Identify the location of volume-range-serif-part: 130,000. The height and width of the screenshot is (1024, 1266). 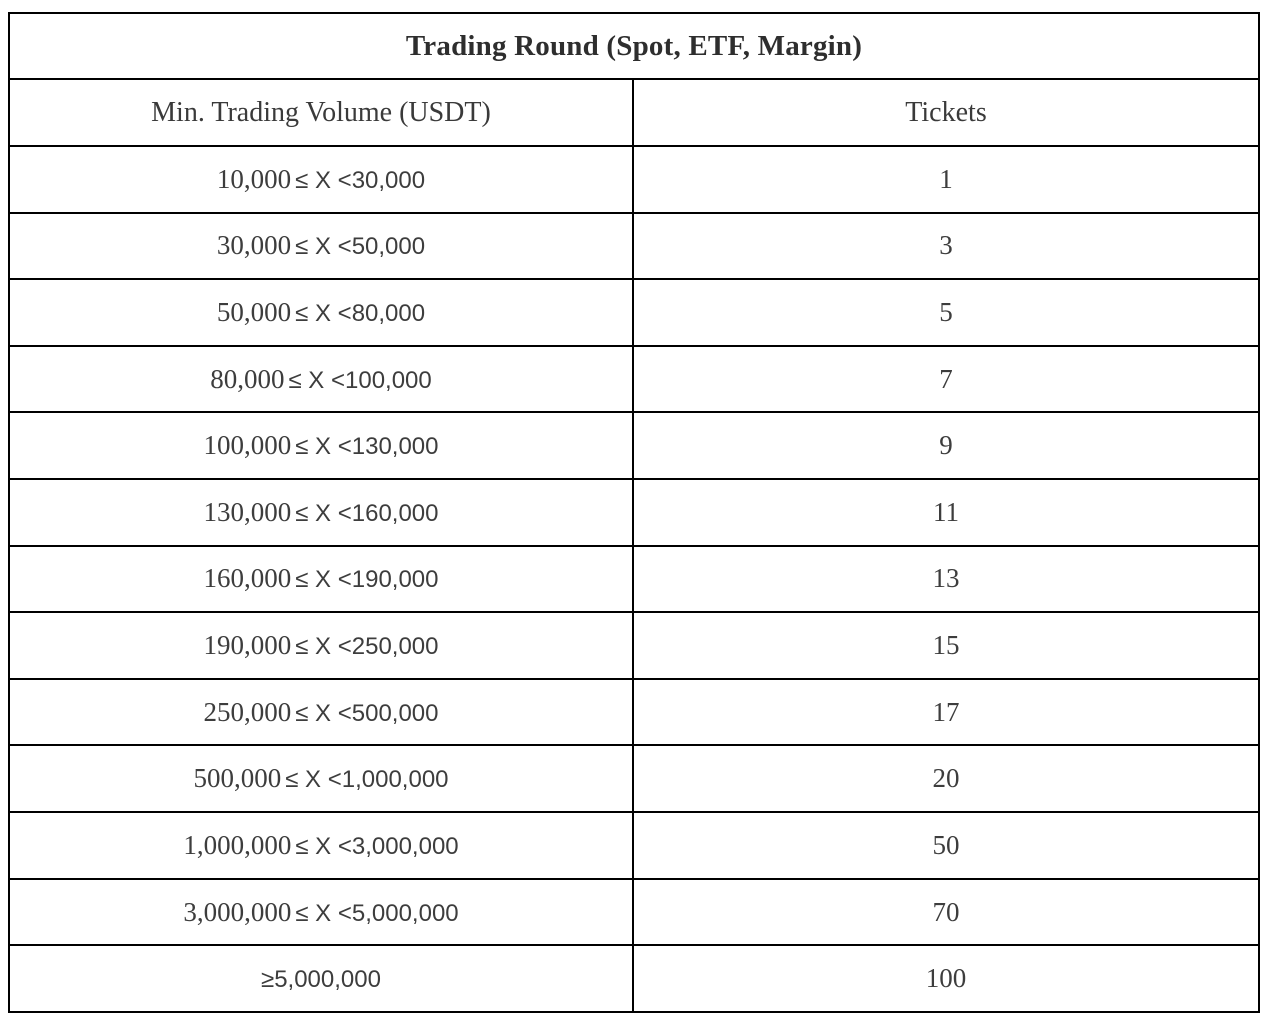
(247, 511).